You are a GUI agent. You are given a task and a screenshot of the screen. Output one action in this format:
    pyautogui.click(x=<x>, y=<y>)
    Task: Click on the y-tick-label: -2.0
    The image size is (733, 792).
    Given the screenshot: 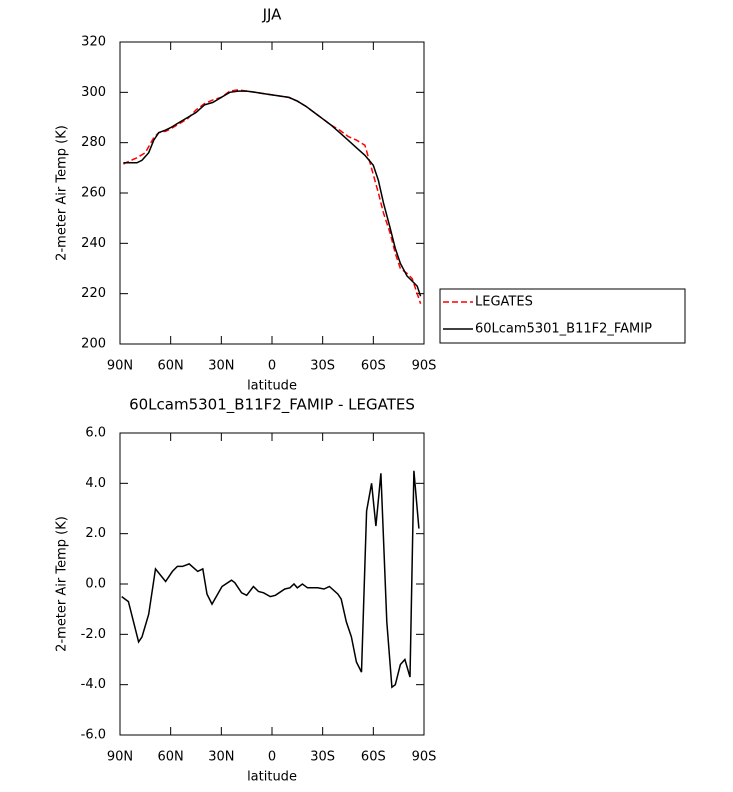 What is the action you would take?
    pyautogui.click(x=93, y=634)
    